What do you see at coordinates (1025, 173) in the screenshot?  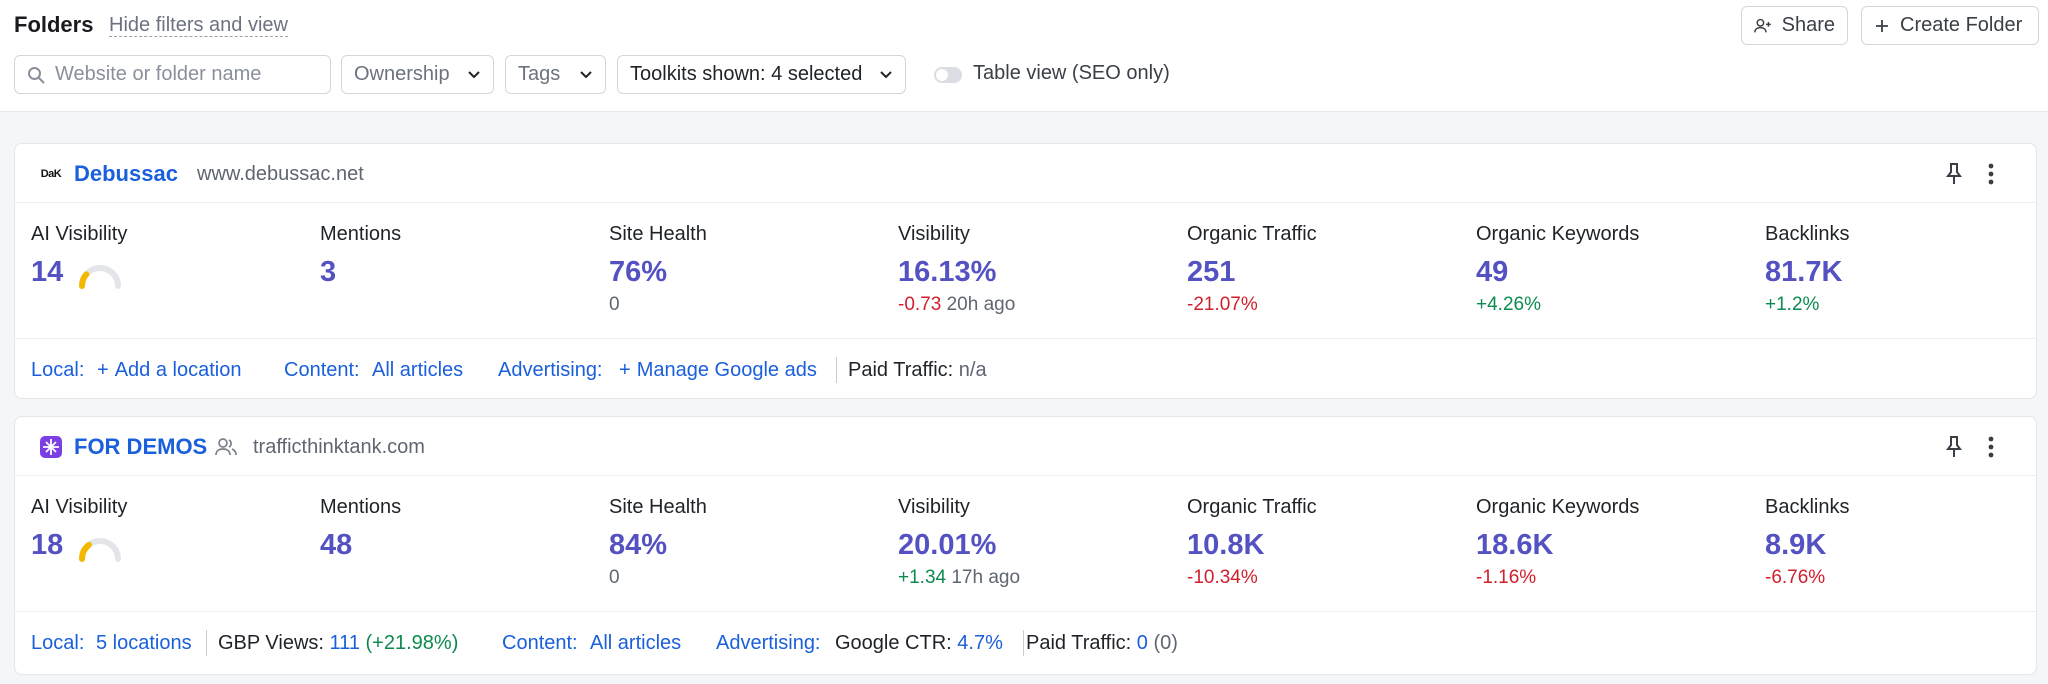 I see `project-header: DaK Debussac www.debussac.net` at bounding box center [1025, 173].